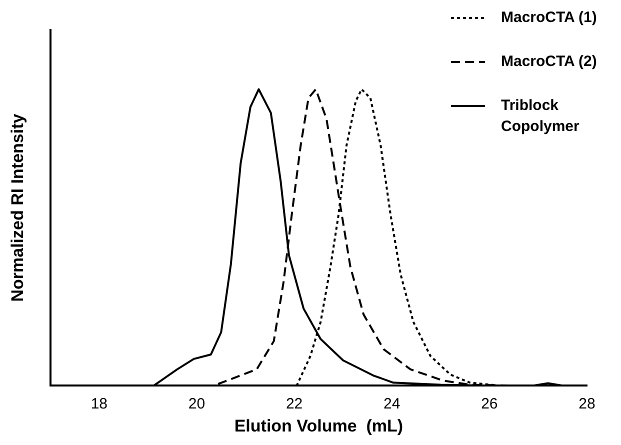  What do you see at coordinates (549, 61) in the screenshot?
I see `legend-label: MacroCTA (2)` at bounding box center [549, 61].